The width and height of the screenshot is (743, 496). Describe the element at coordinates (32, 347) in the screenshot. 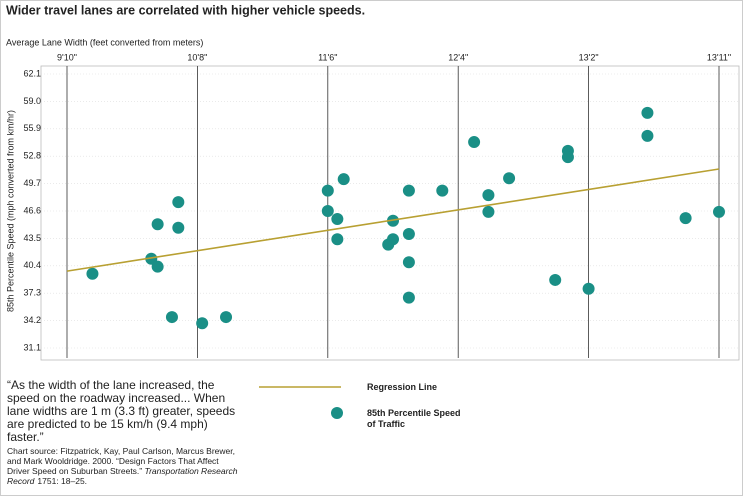

I see `y-tick-label: 31.1` at that location.